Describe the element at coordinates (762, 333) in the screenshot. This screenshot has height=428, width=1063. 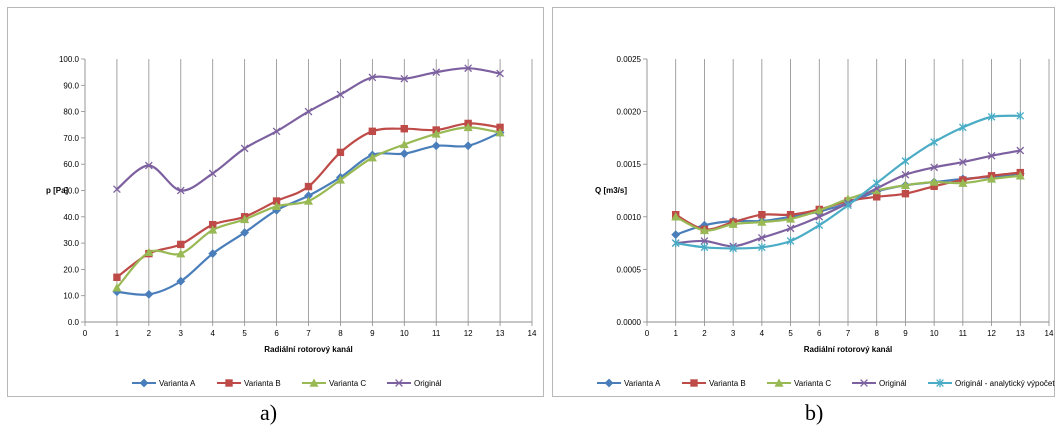
I see `x-tick-label: 4` at that location.